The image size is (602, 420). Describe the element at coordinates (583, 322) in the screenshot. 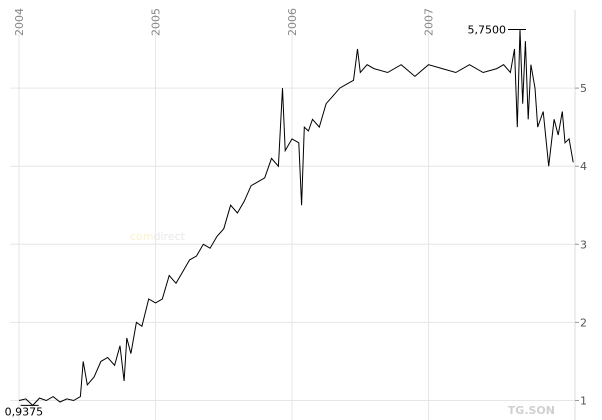

I see `y-tick-label: 2` at that location.